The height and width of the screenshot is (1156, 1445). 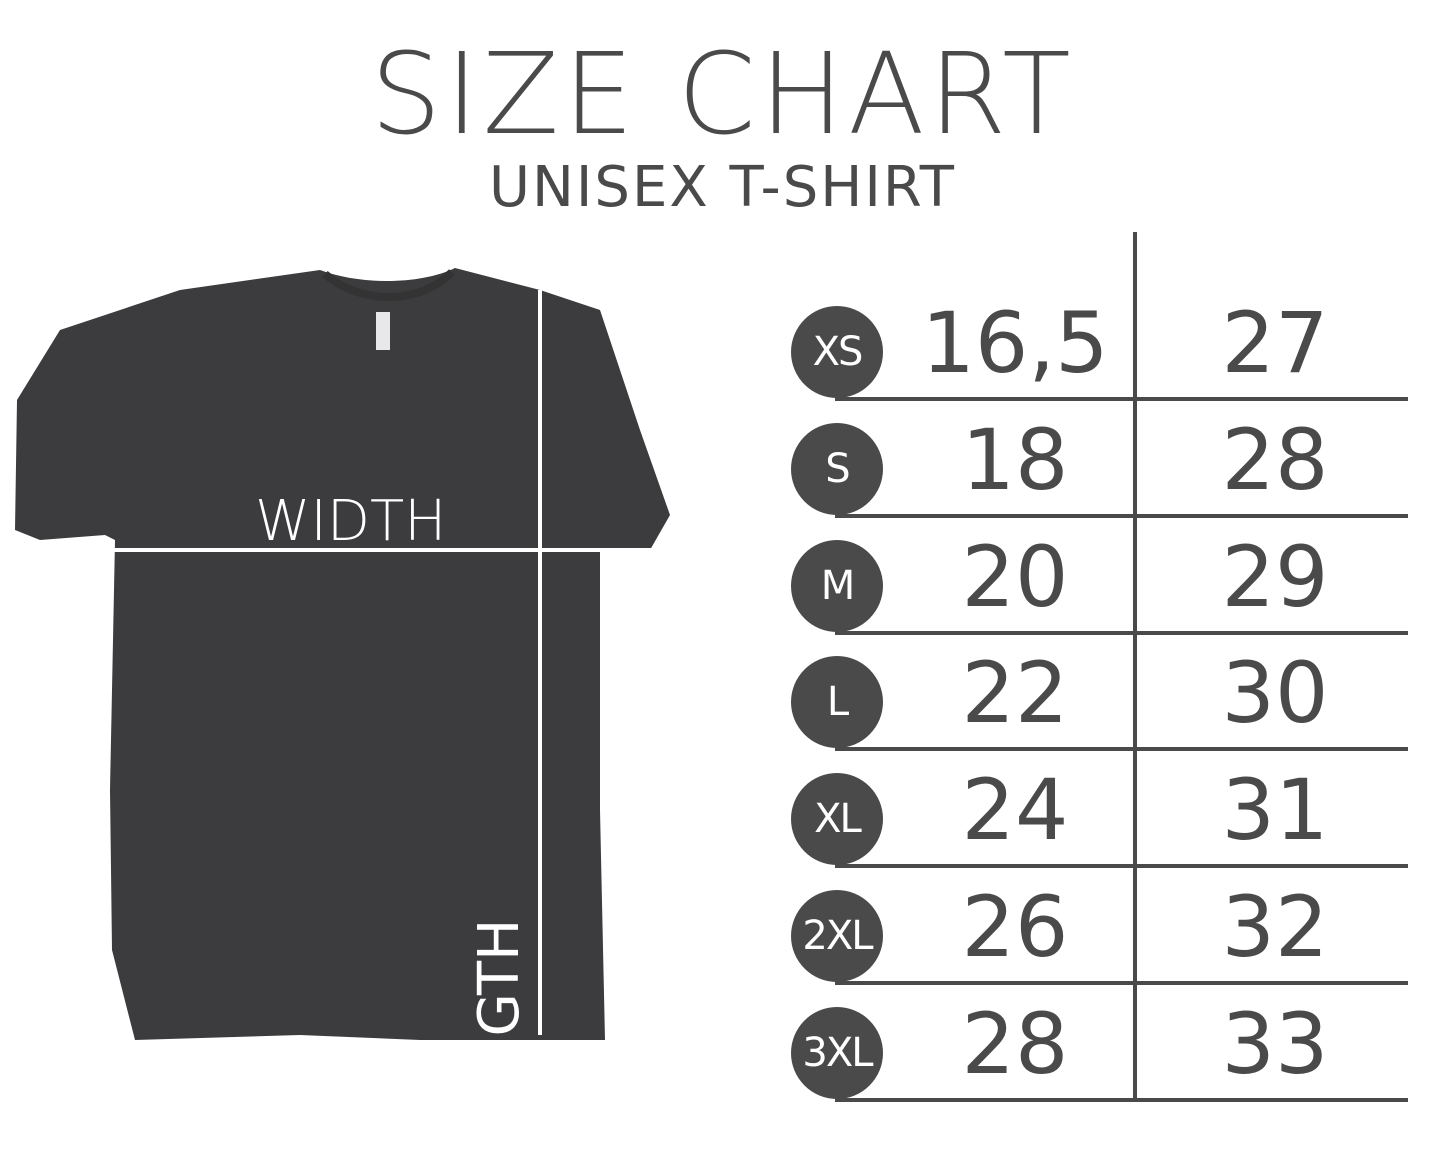 What do you see at coordinates (837, 819) in the screenshot?
I see `size-badge: XL` at bounding box center [837, 819].